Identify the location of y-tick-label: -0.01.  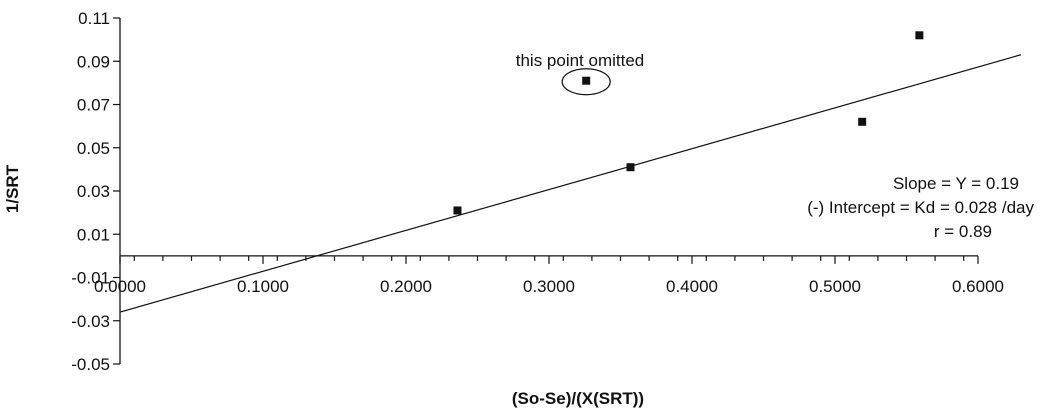
(90, 278).